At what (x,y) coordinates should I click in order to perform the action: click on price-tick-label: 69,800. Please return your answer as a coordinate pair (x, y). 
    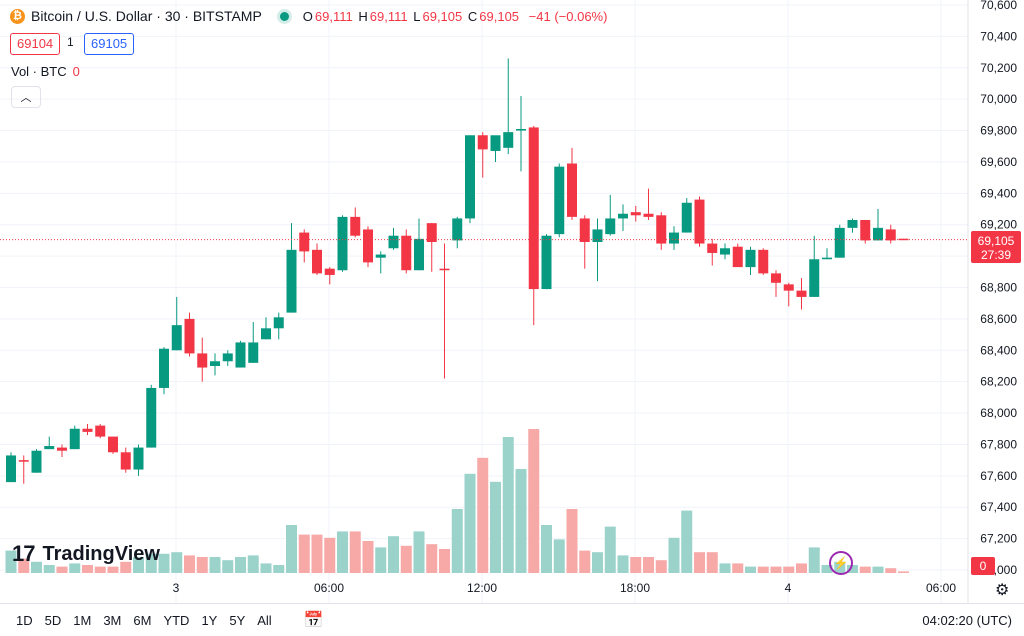
    Looking at the image, I should click on (998, 131).